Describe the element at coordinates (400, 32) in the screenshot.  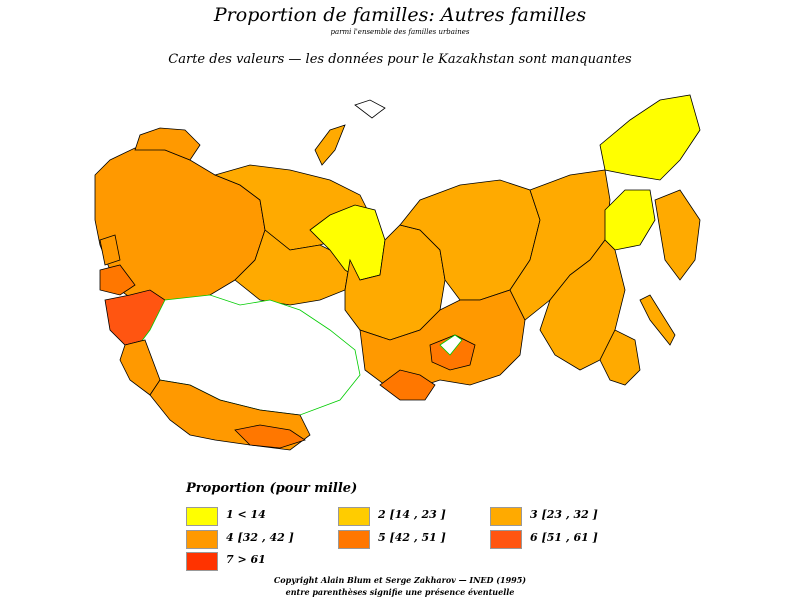
I see `map-subtitle: parmi l'ensemble des familles urbaines` at that location.